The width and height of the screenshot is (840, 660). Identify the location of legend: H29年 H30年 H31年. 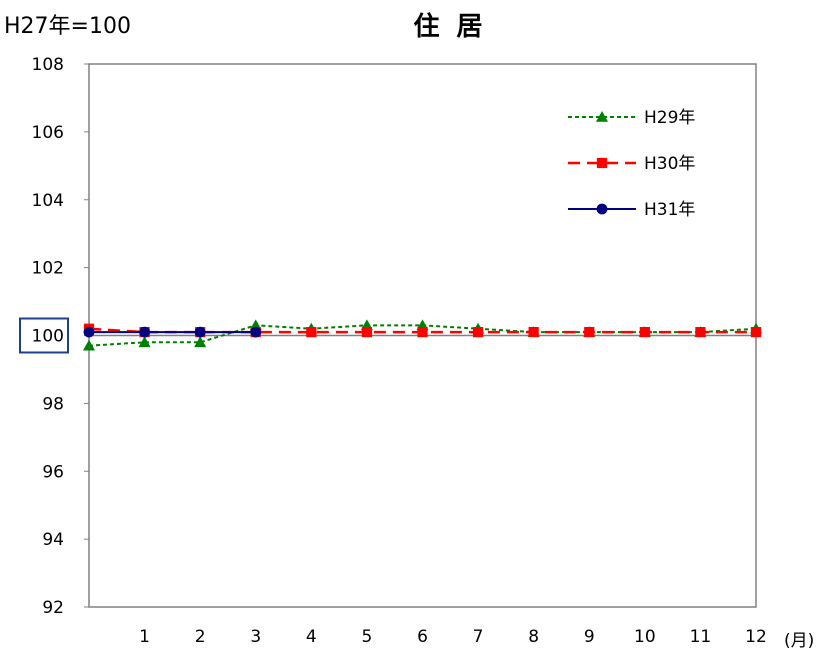
(631, 164).